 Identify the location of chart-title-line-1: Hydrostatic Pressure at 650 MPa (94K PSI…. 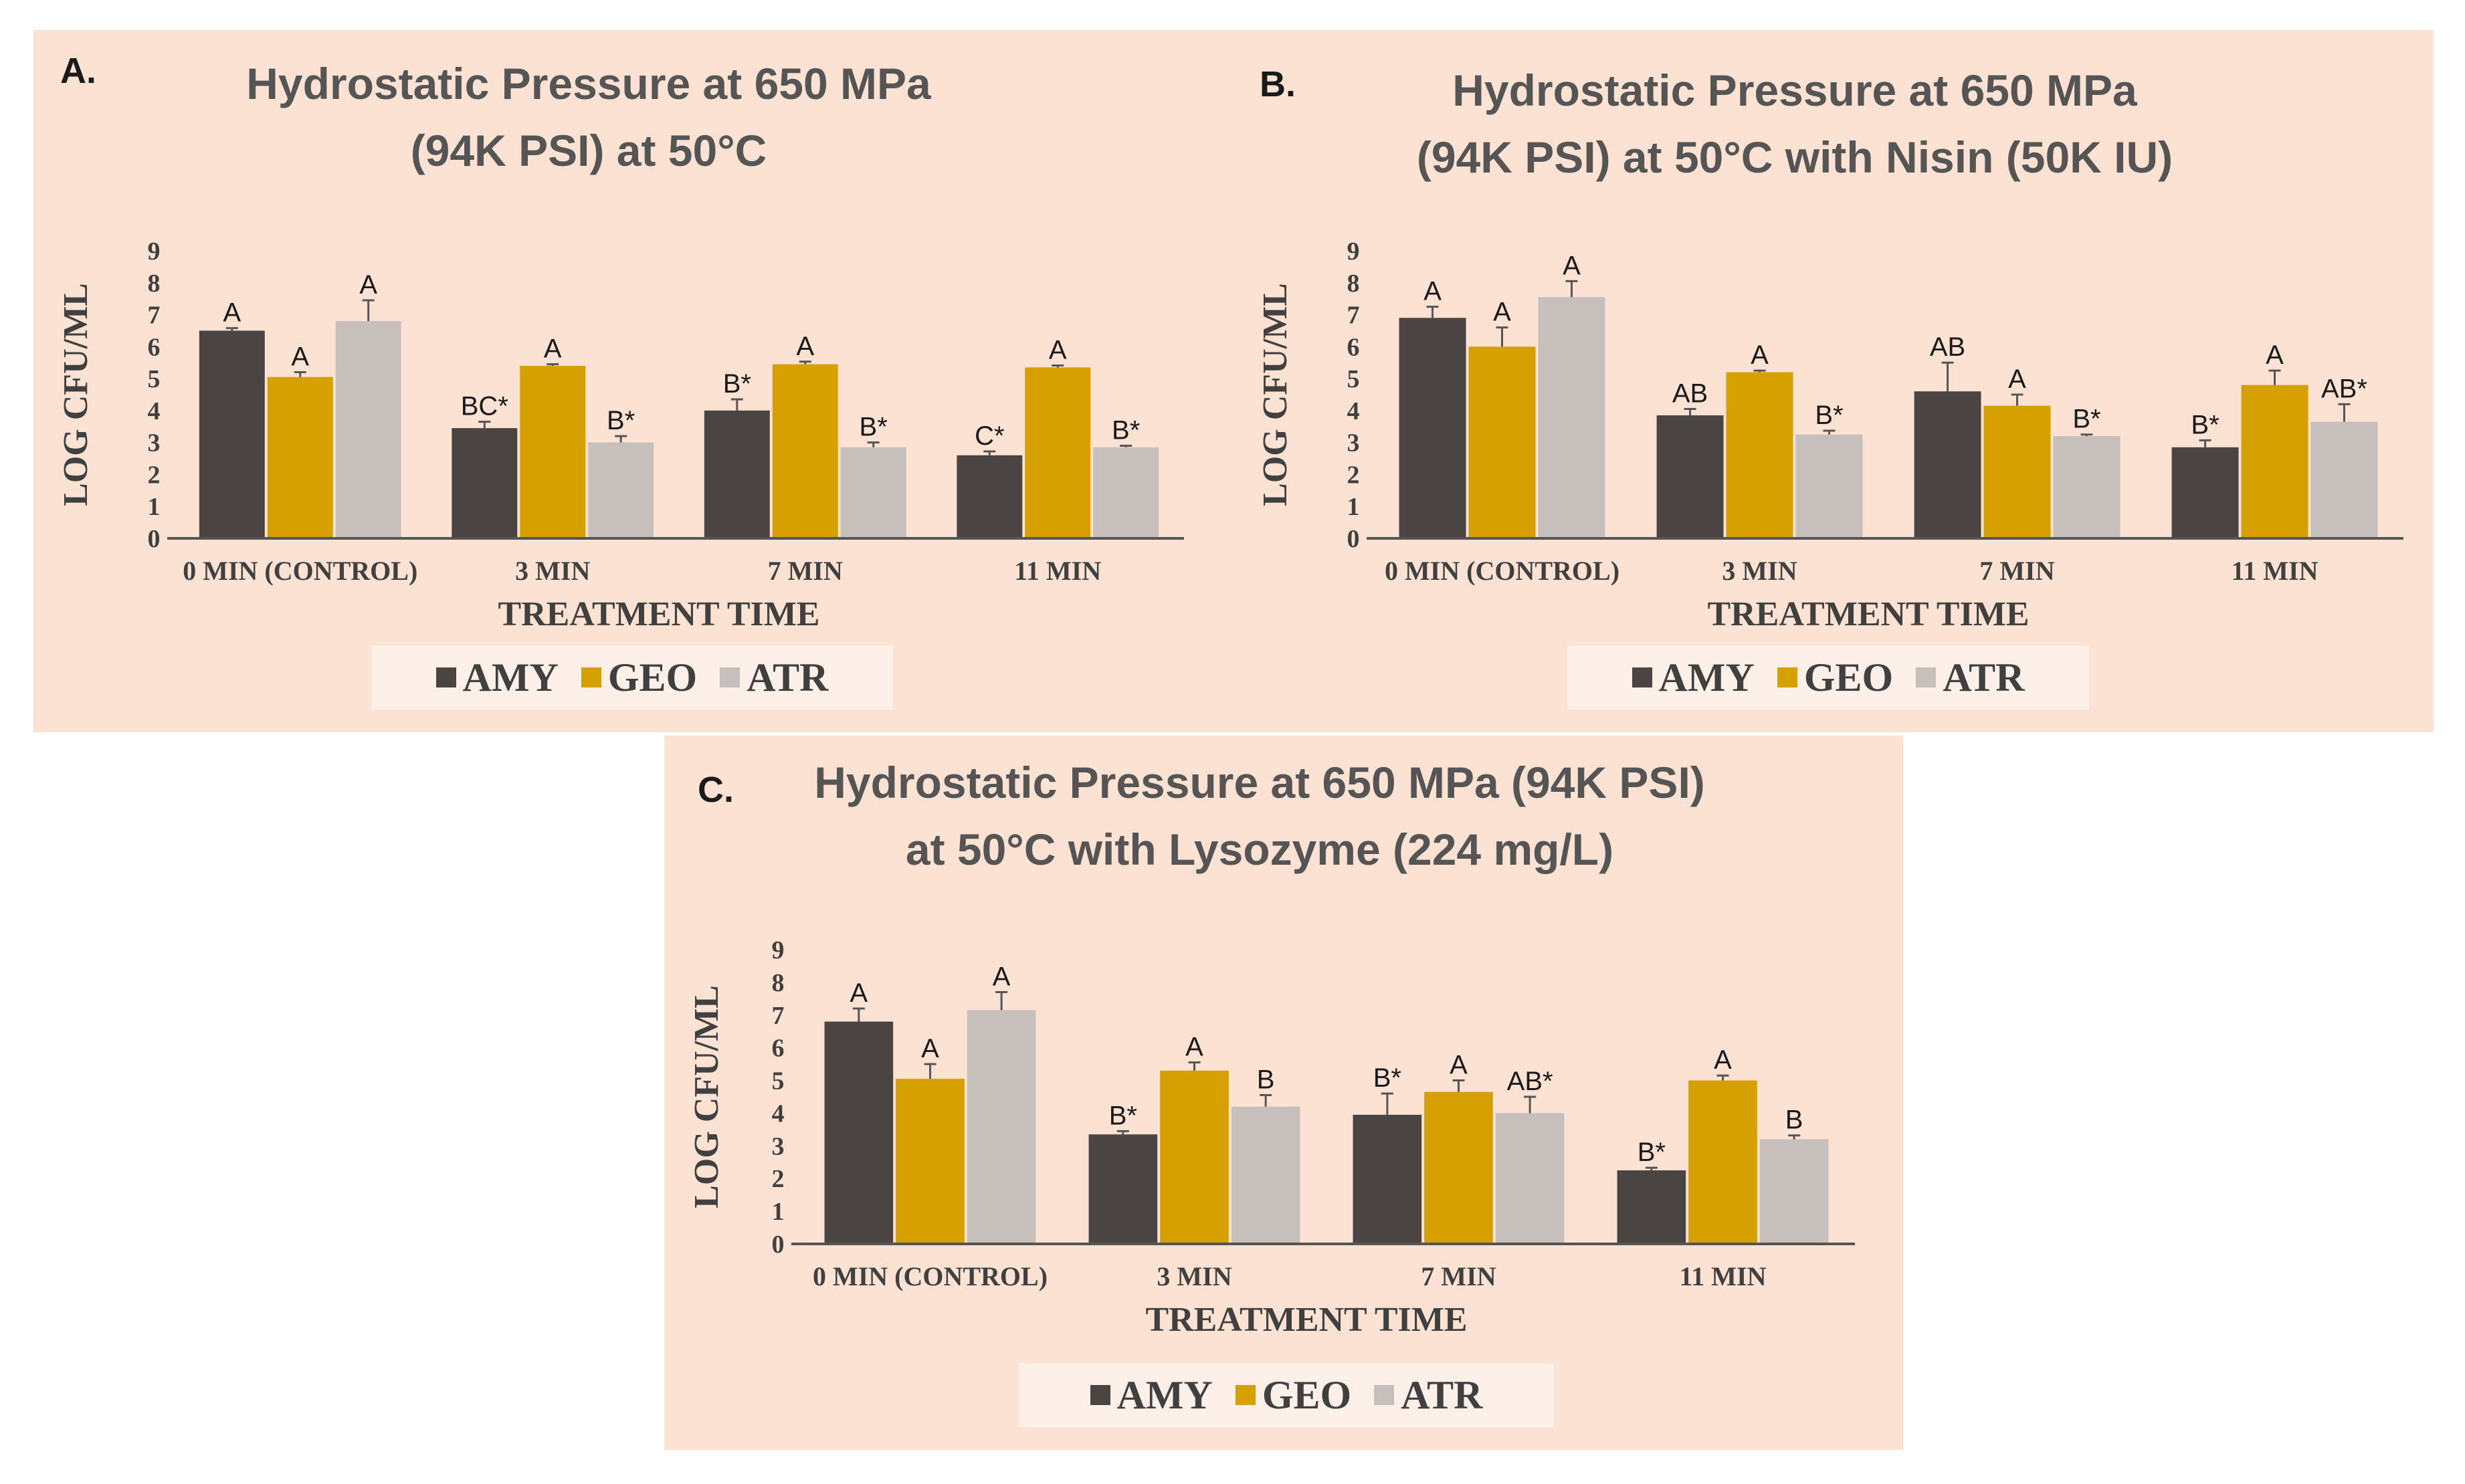
(1259, 782).